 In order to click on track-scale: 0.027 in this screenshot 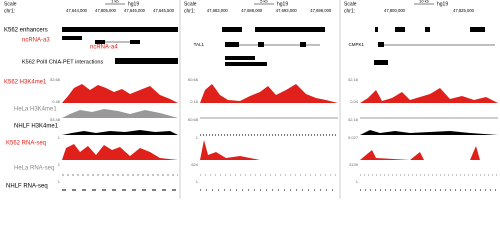, I will do `click(353, 137)`.